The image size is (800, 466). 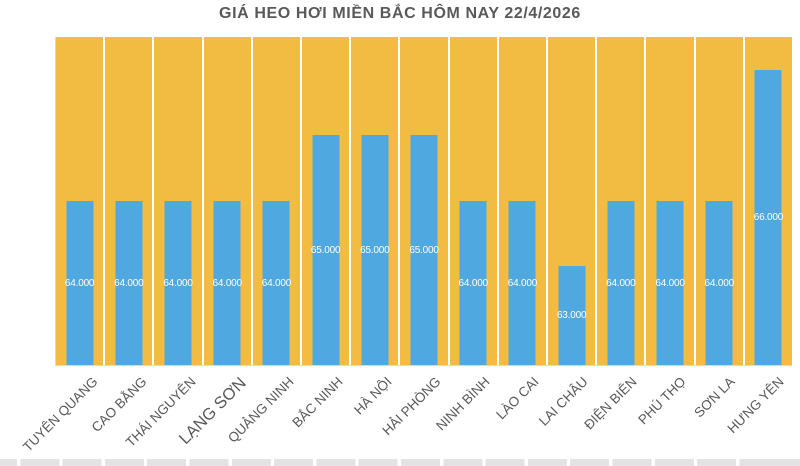 I want to click on column-background: 66.000, so click(x=768, y=201).